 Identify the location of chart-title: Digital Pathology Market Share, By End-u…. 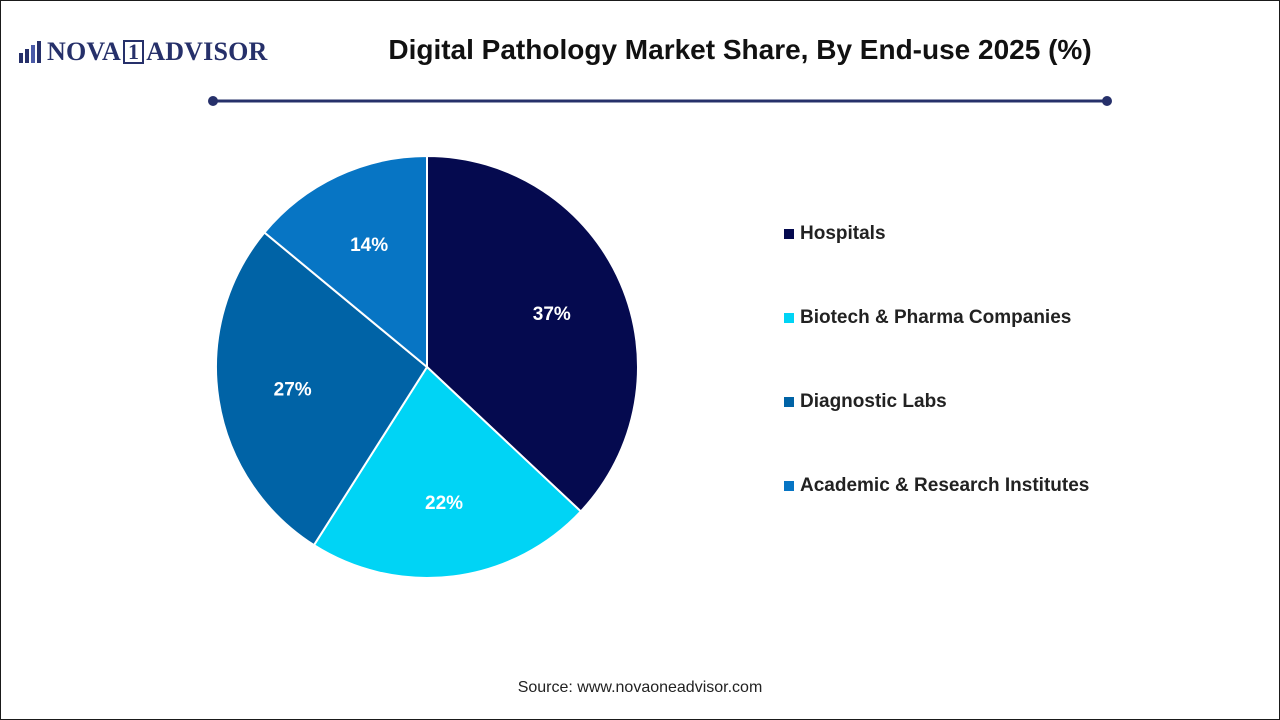
(740, 49).